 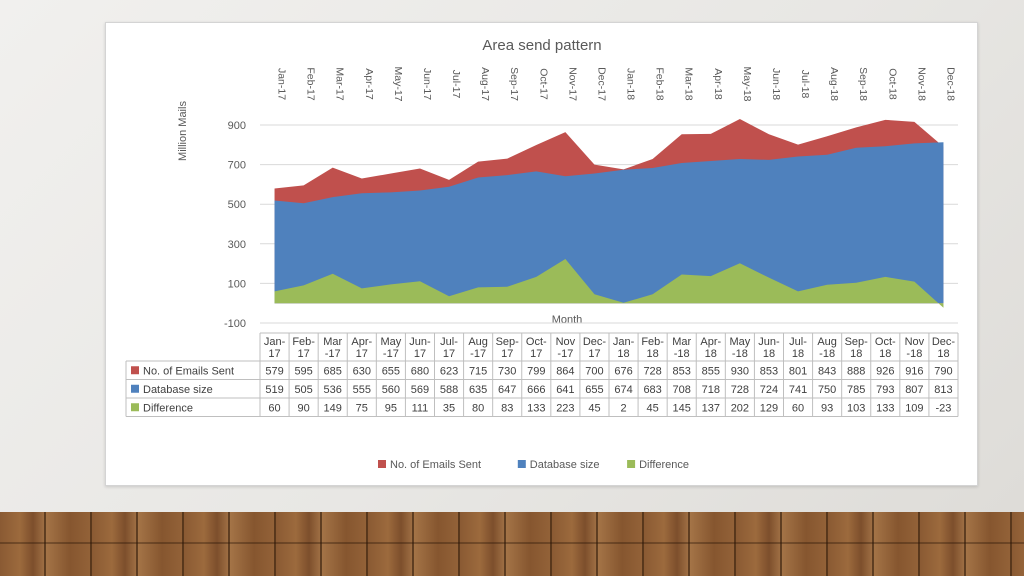 I want to click on table-value-cell: 750, so click(x=827, y=390).